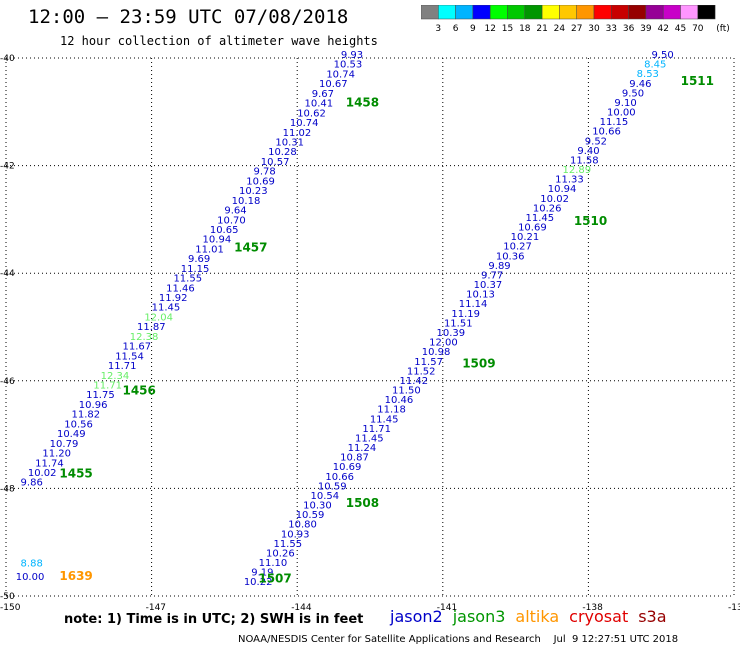  I want to click on wave-height-label: 9.69, so click(199, 259).